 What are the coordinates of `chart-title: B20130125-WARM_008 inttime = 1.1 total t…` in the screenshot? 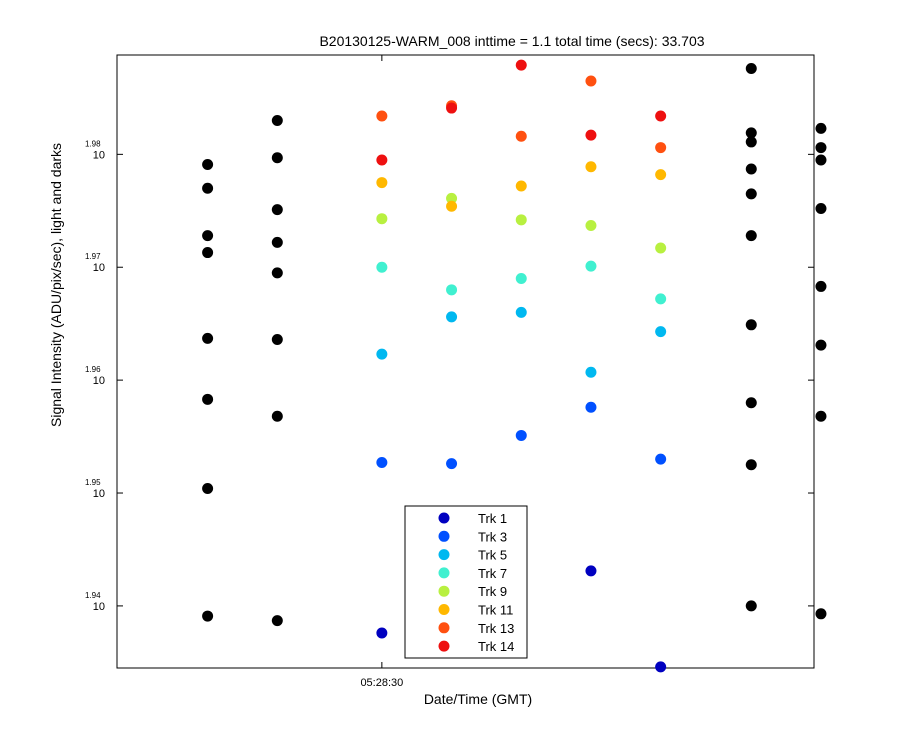 It's located at (511, 41).